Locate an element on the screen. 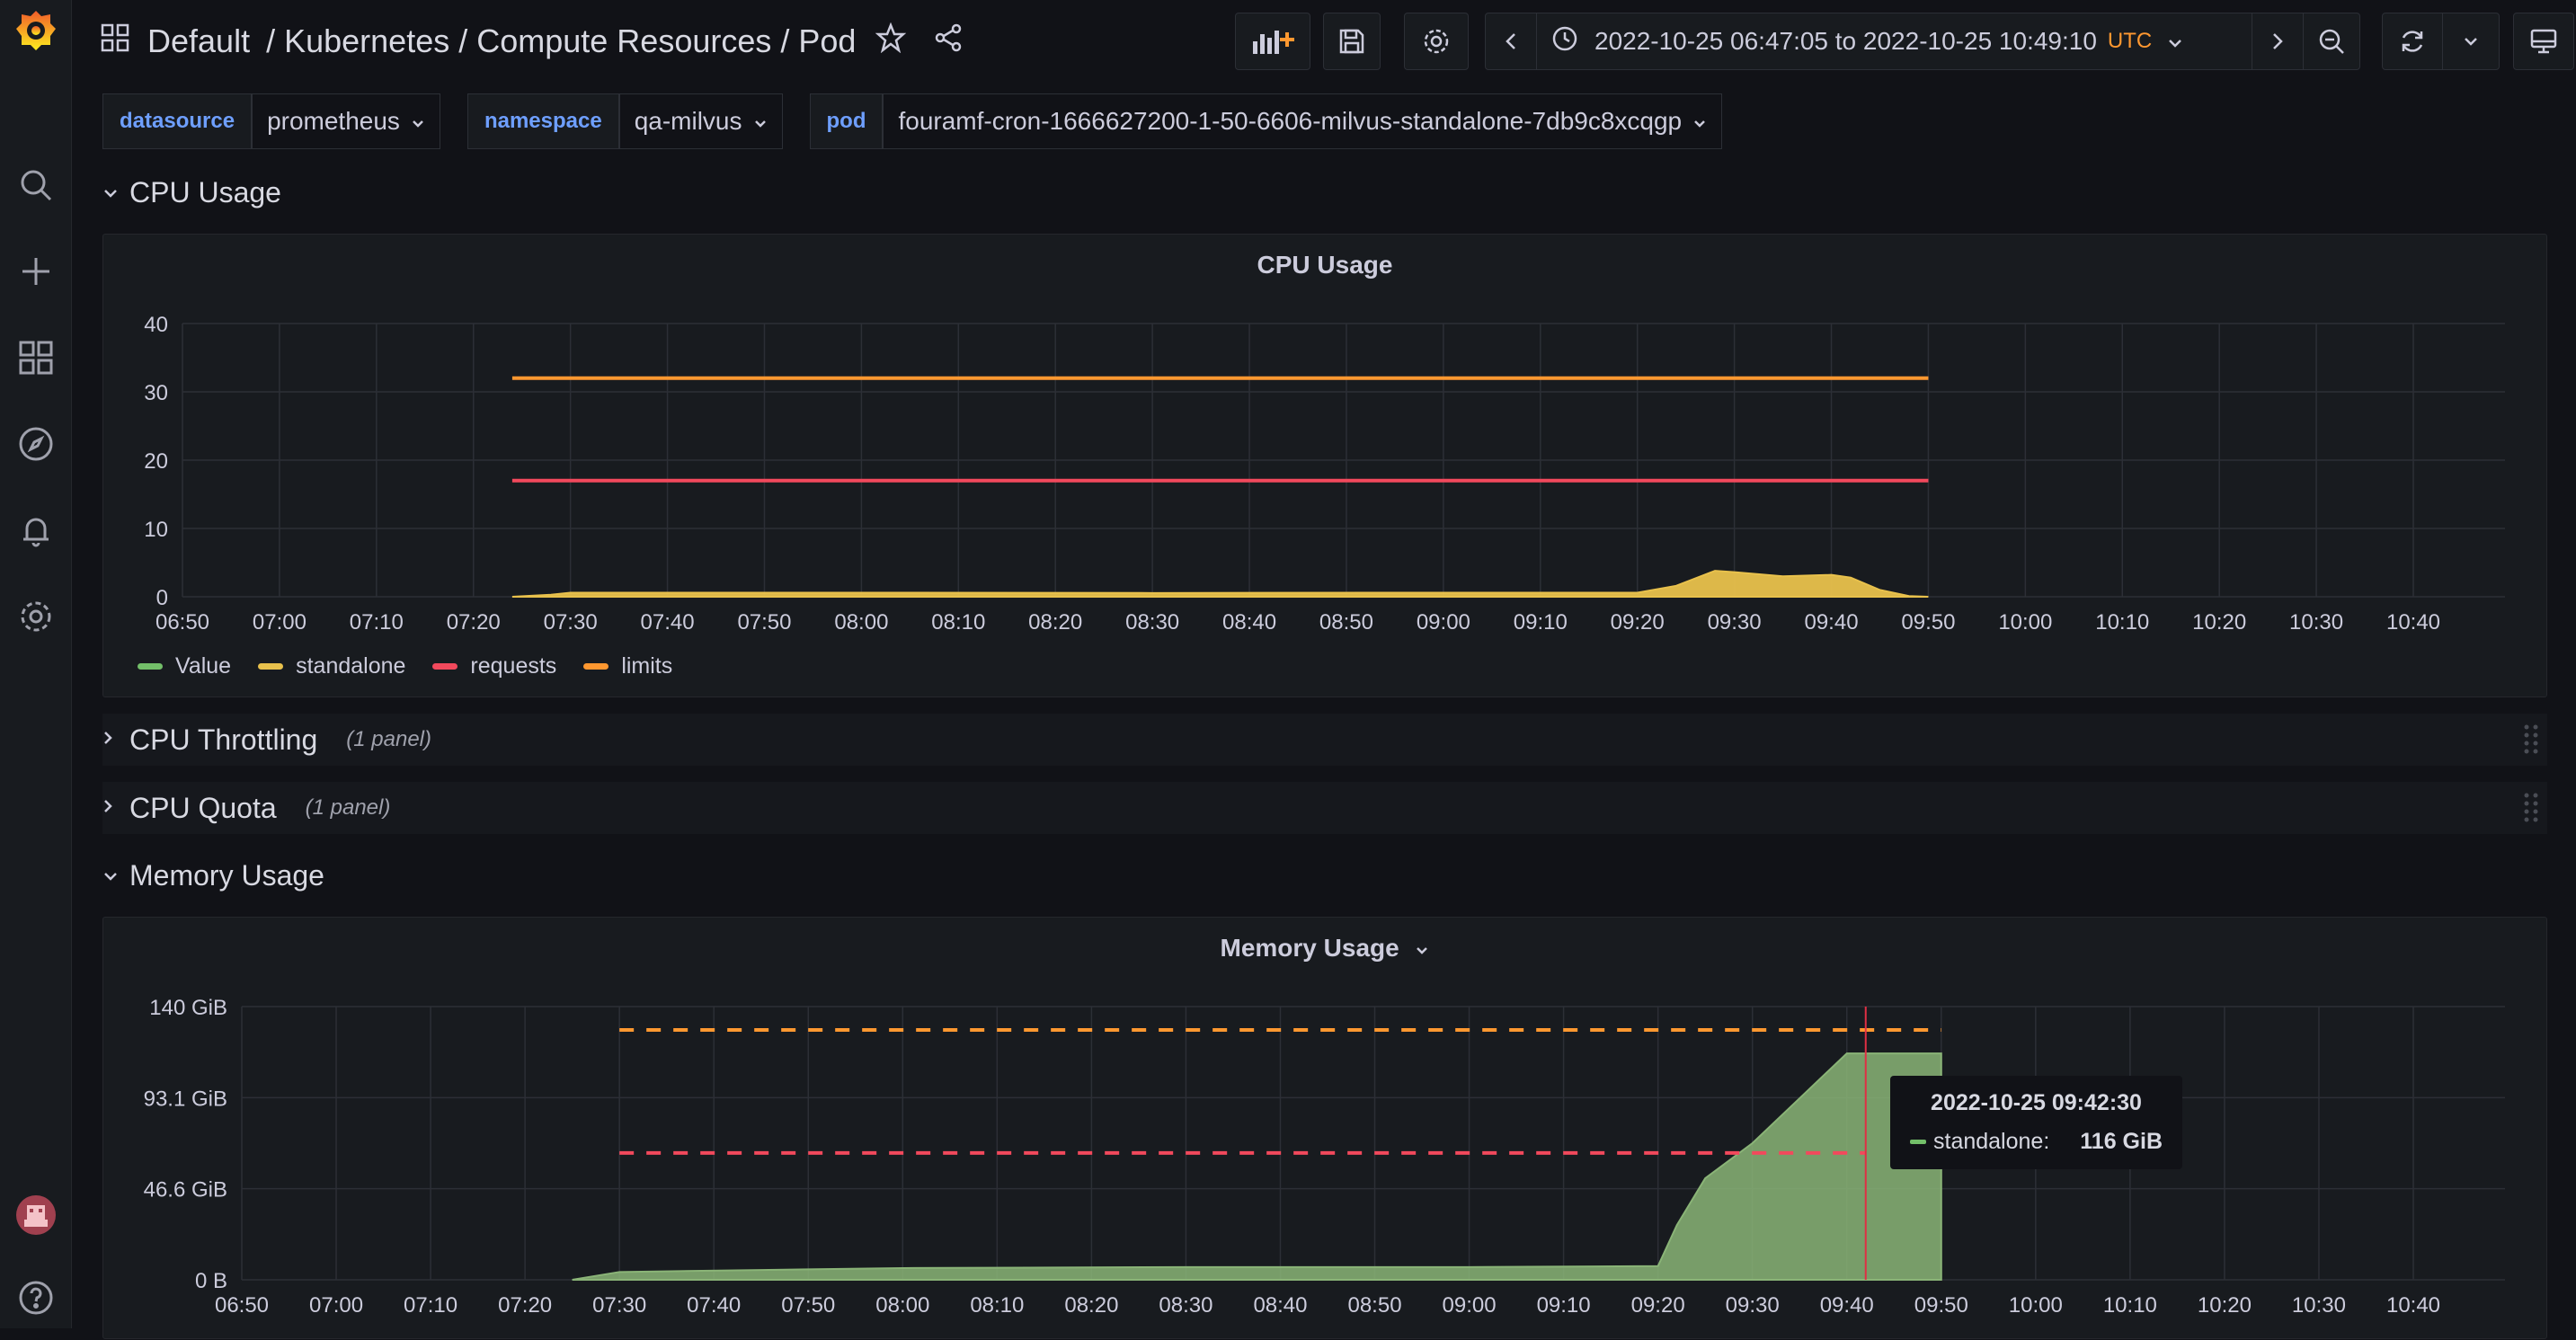  tooltip-time: 2022-10-25 09:42:30 is located at coordinates (2037, 1102).